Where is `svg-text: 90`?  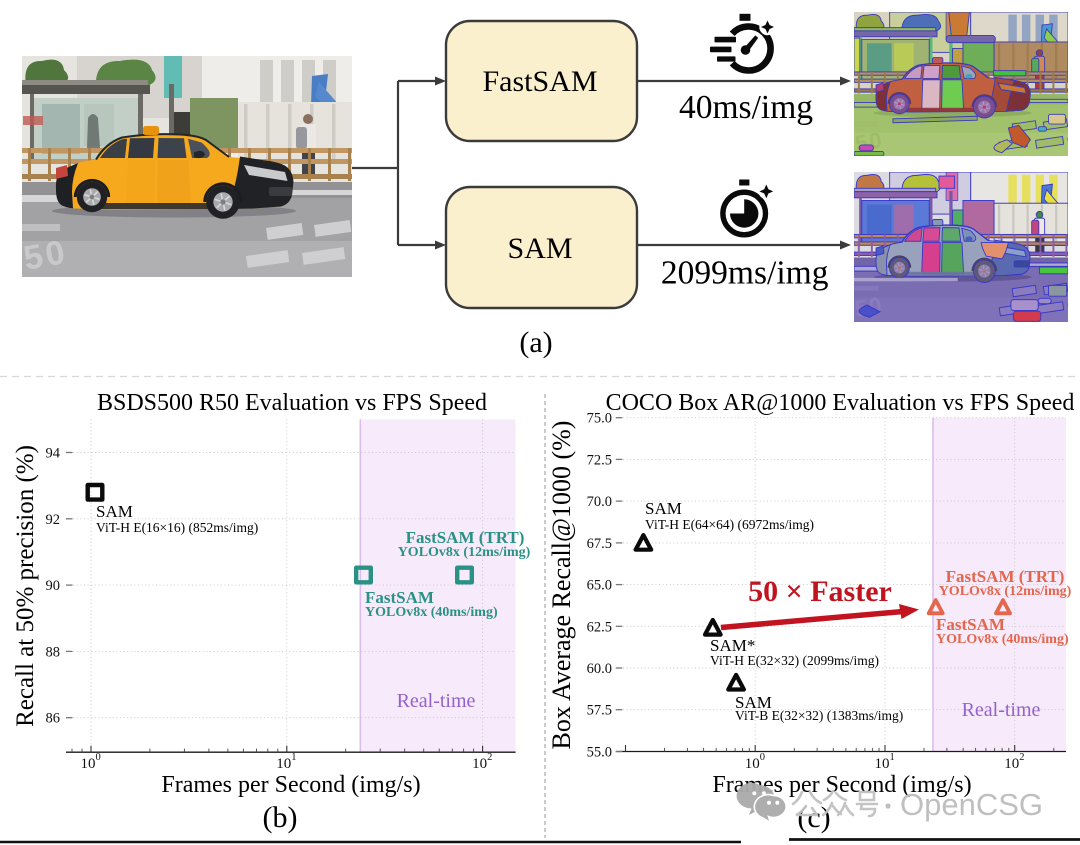
svg-text: 90 is located at coordinates (53, 586).